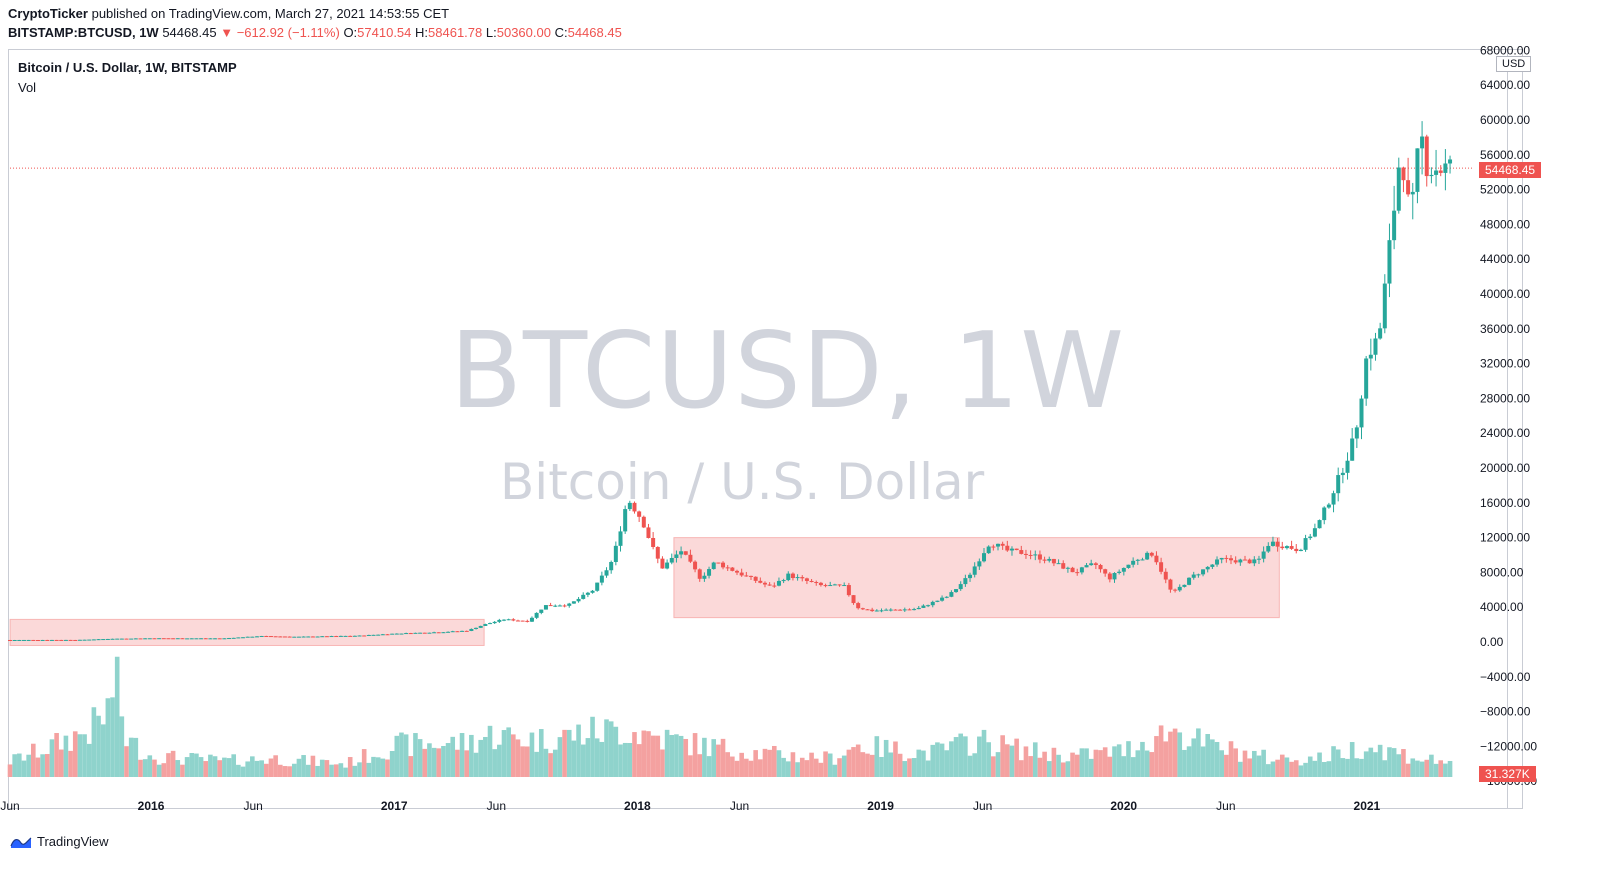 Image resolution: width=1600 pixels, height=881 pixels. I want to click on watermark-symbol: BTCUSD, 1W, so click(788, 371).